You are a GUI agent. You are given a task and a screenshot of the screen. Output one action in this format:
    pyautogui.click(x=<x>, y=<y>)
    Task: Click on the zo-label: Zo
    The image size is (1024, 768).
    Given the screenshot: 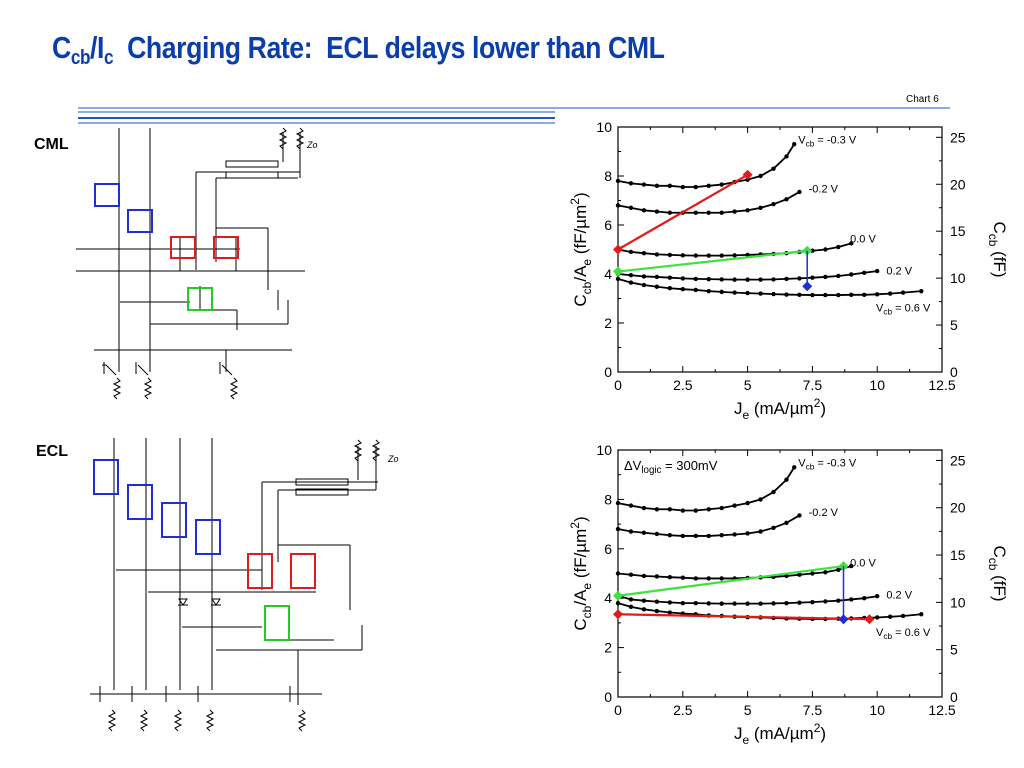 What is the action you would take?
    pyautogui.click(x=312, y=145)
    